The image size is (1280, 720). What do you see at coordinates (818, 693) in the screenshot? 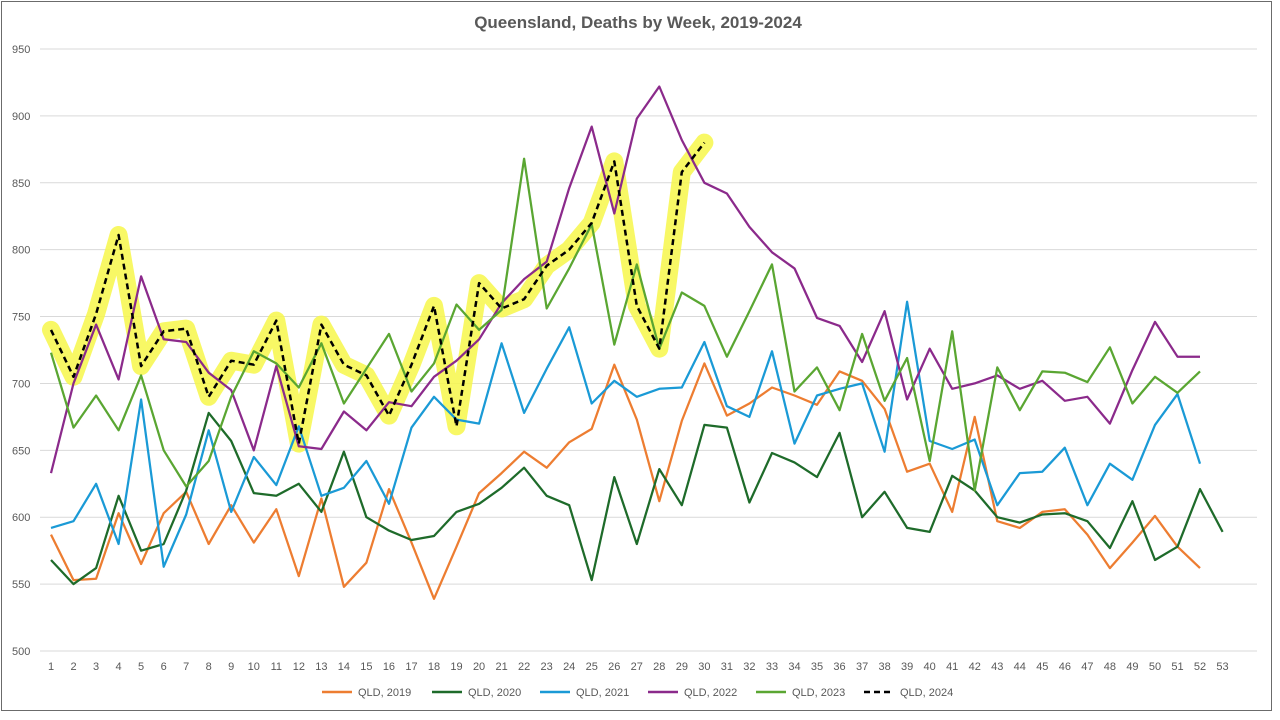
I see `legend-label: QLD, 2023` at bounding box center [818, 693].